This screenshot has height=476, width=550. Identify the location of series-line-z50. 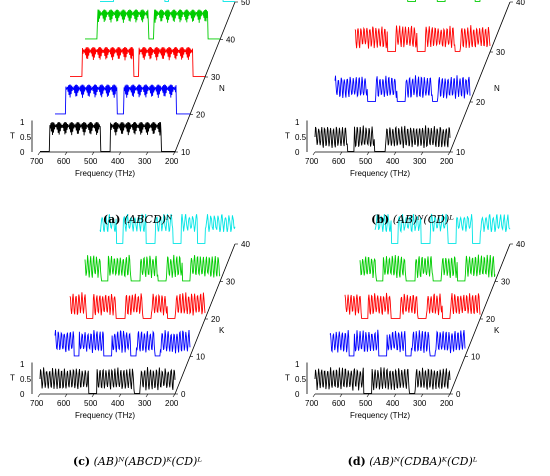
(167, 1).